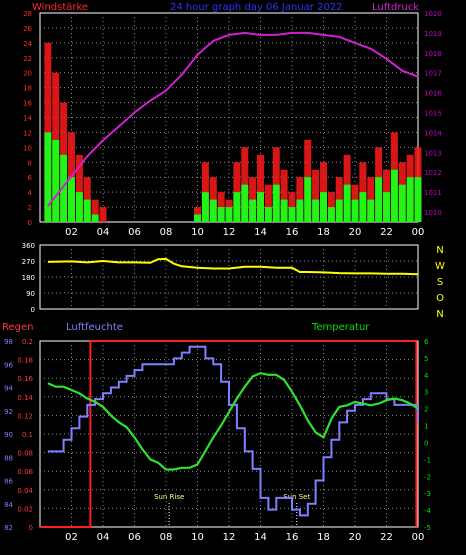  Describe the element at coordinates (71, 537) in the screenshot. I see `x-tick-label-3: 02` at that location.